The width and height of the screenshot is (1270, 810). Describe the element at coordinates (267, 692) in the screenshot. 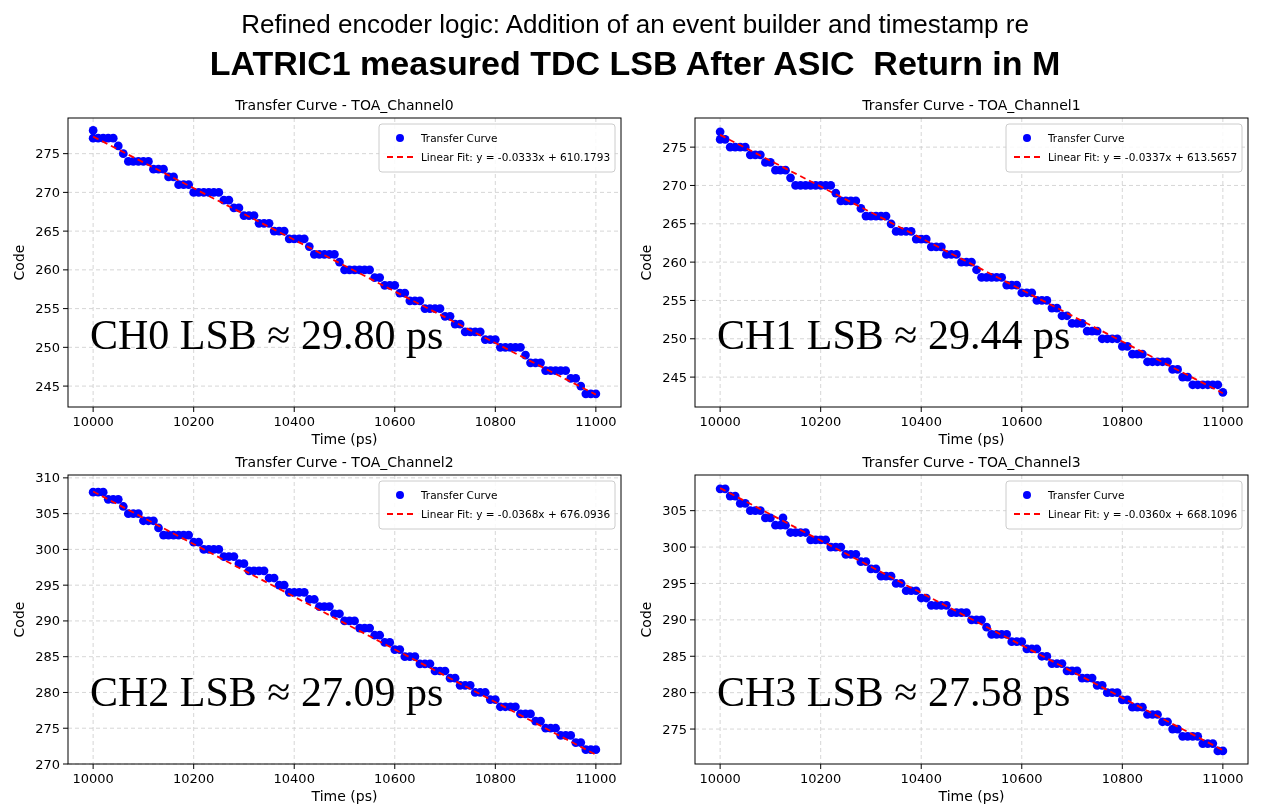

I see `annotation: CH2 LSB ≈ 27.09 ps` at that location.